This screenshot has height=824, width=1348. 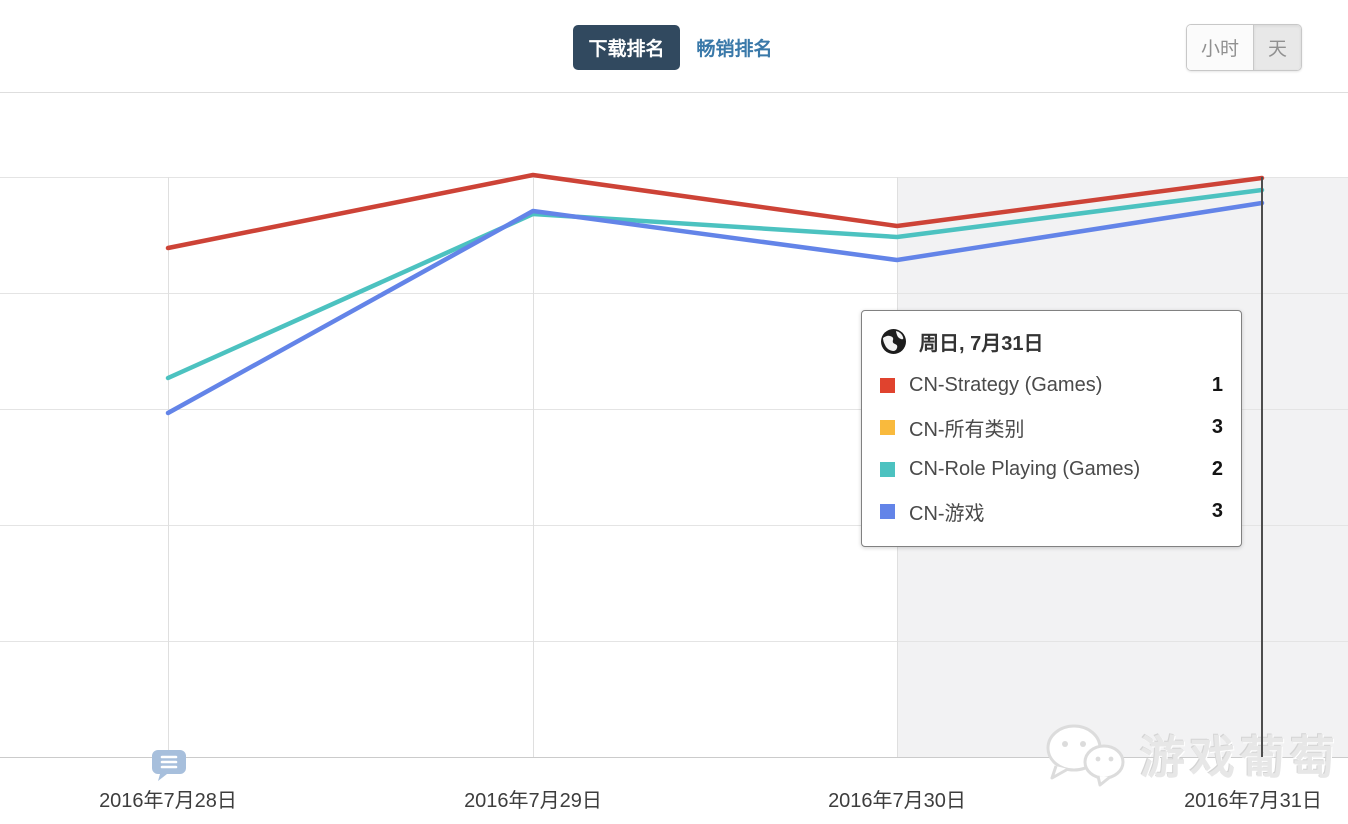 I want to click on ranking-type-tabs: 下载排名 畅销排名, so click(x=674, y=46).